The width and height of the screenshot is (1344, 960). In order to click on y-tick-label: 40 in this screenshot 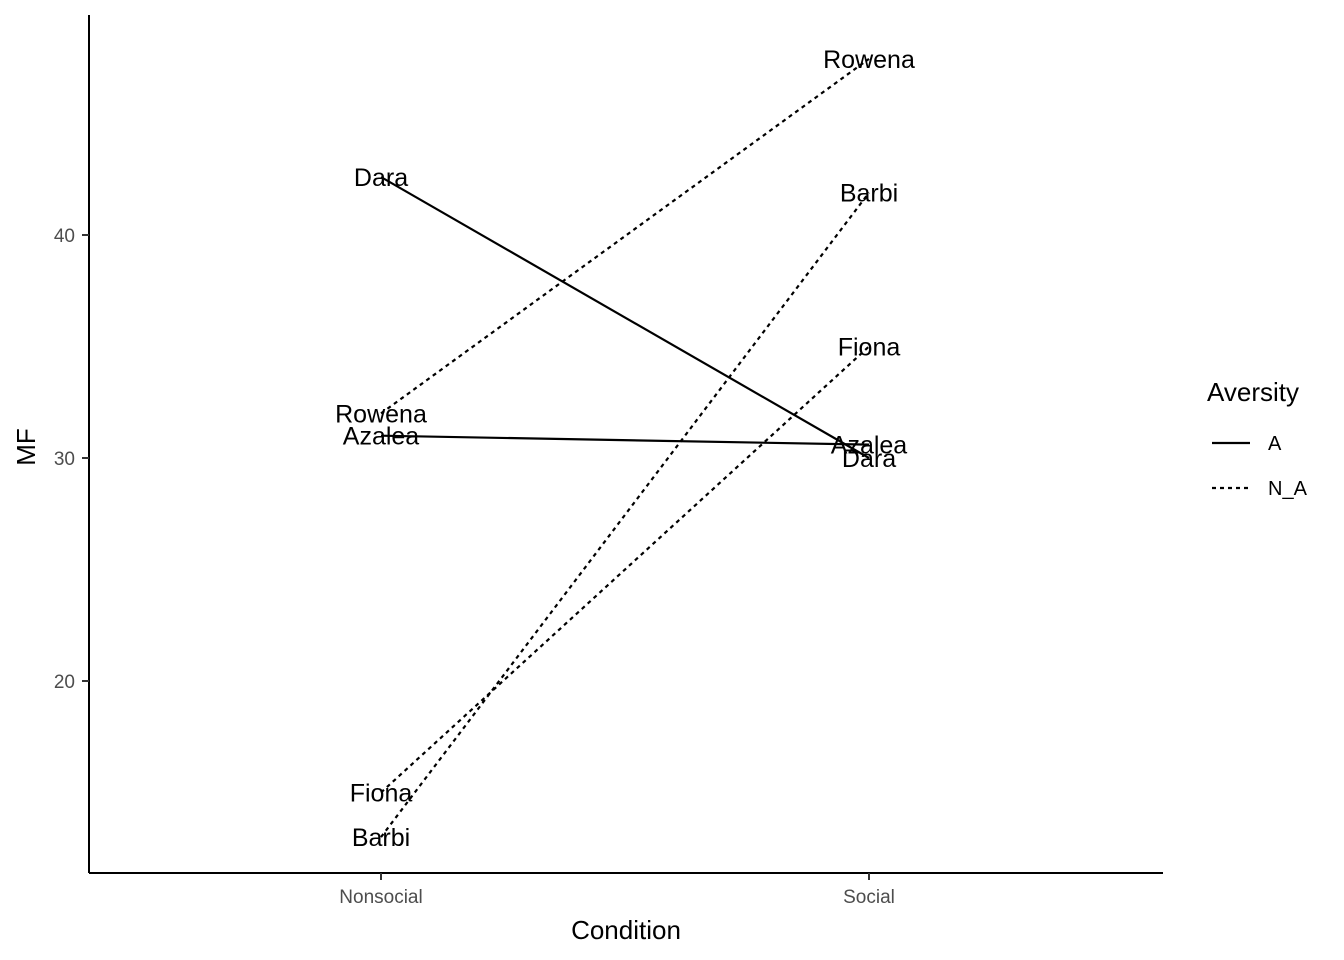, I will do `click(64, 236)`.